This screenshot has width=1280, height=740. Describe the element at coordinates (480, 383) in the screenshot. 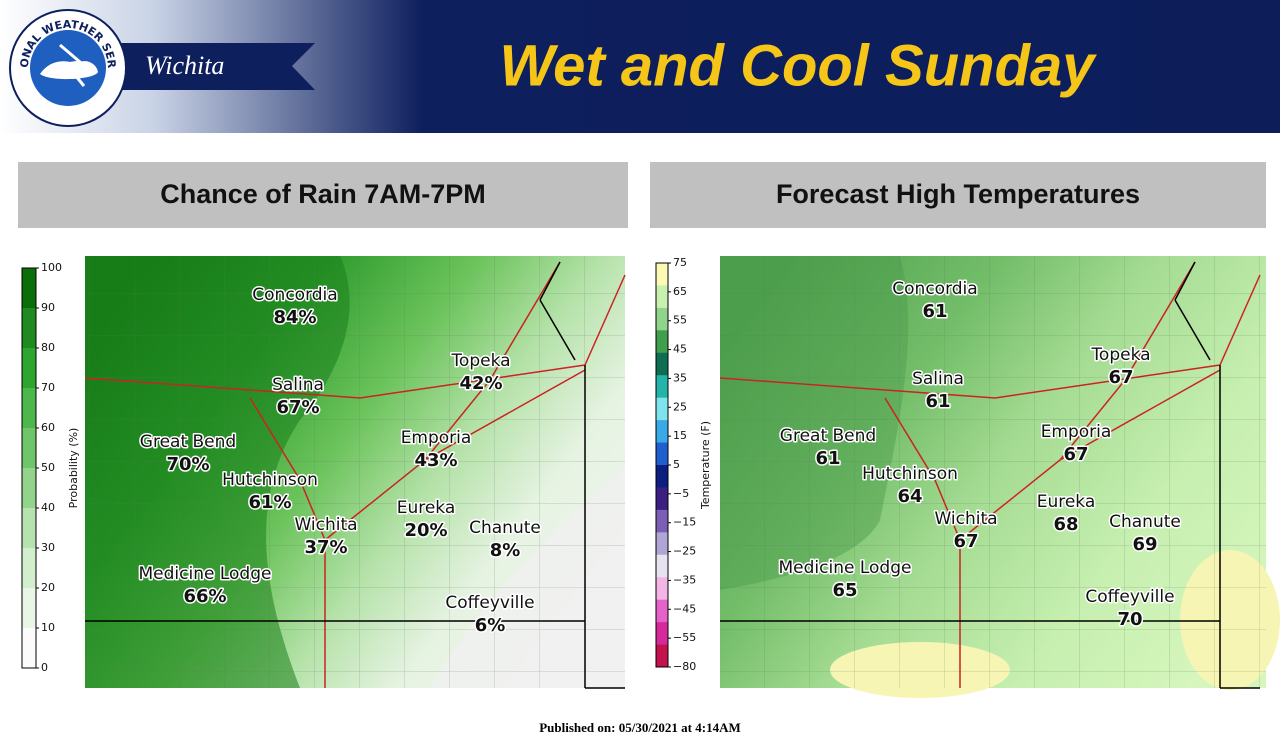

I see `city-value: 42%` at that location.